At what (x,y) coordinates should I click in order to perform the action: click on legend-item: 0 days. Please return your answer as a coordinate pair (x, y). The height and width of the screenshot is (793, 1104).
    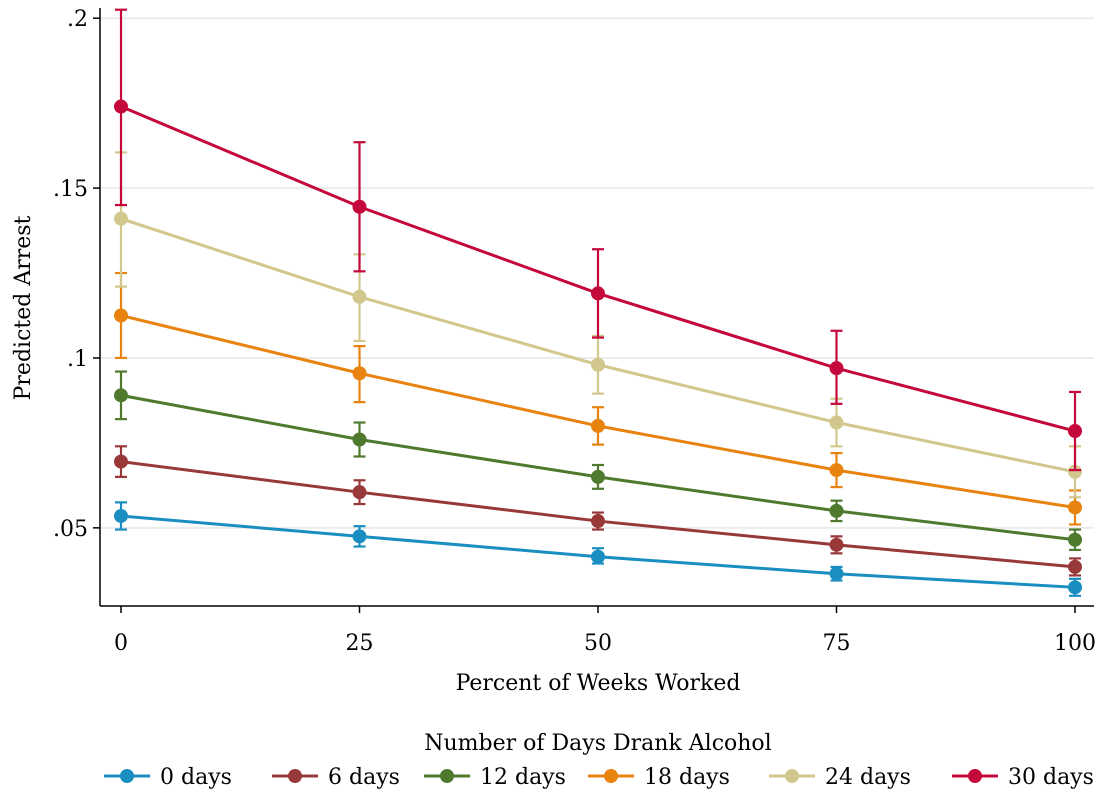
    Looking at the image, I should click on (168, 777).